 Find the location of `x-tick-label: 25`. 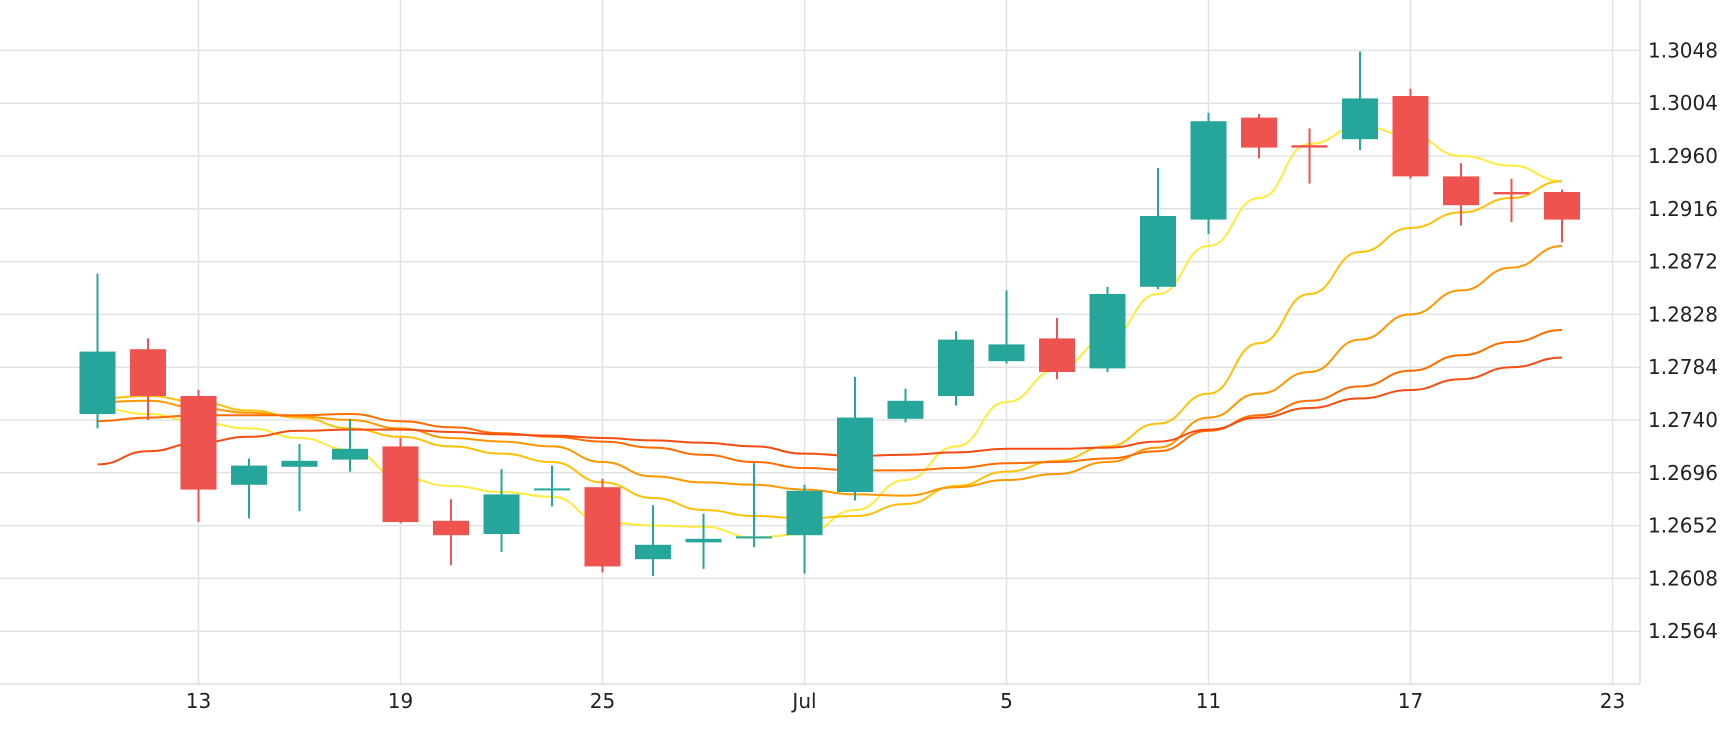

x-tick-label: 25 is located at coordinates (602, 701).